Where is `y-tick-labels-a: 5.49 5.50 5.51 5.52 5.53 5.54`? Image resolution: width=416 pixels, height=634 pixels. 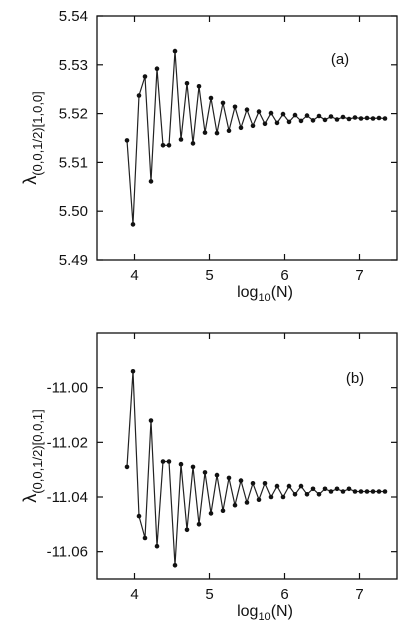
y-tick-labels-a: 5.49 5.50 5.51 5.52 5.53 5.54 is located at coordinates (73, 138).